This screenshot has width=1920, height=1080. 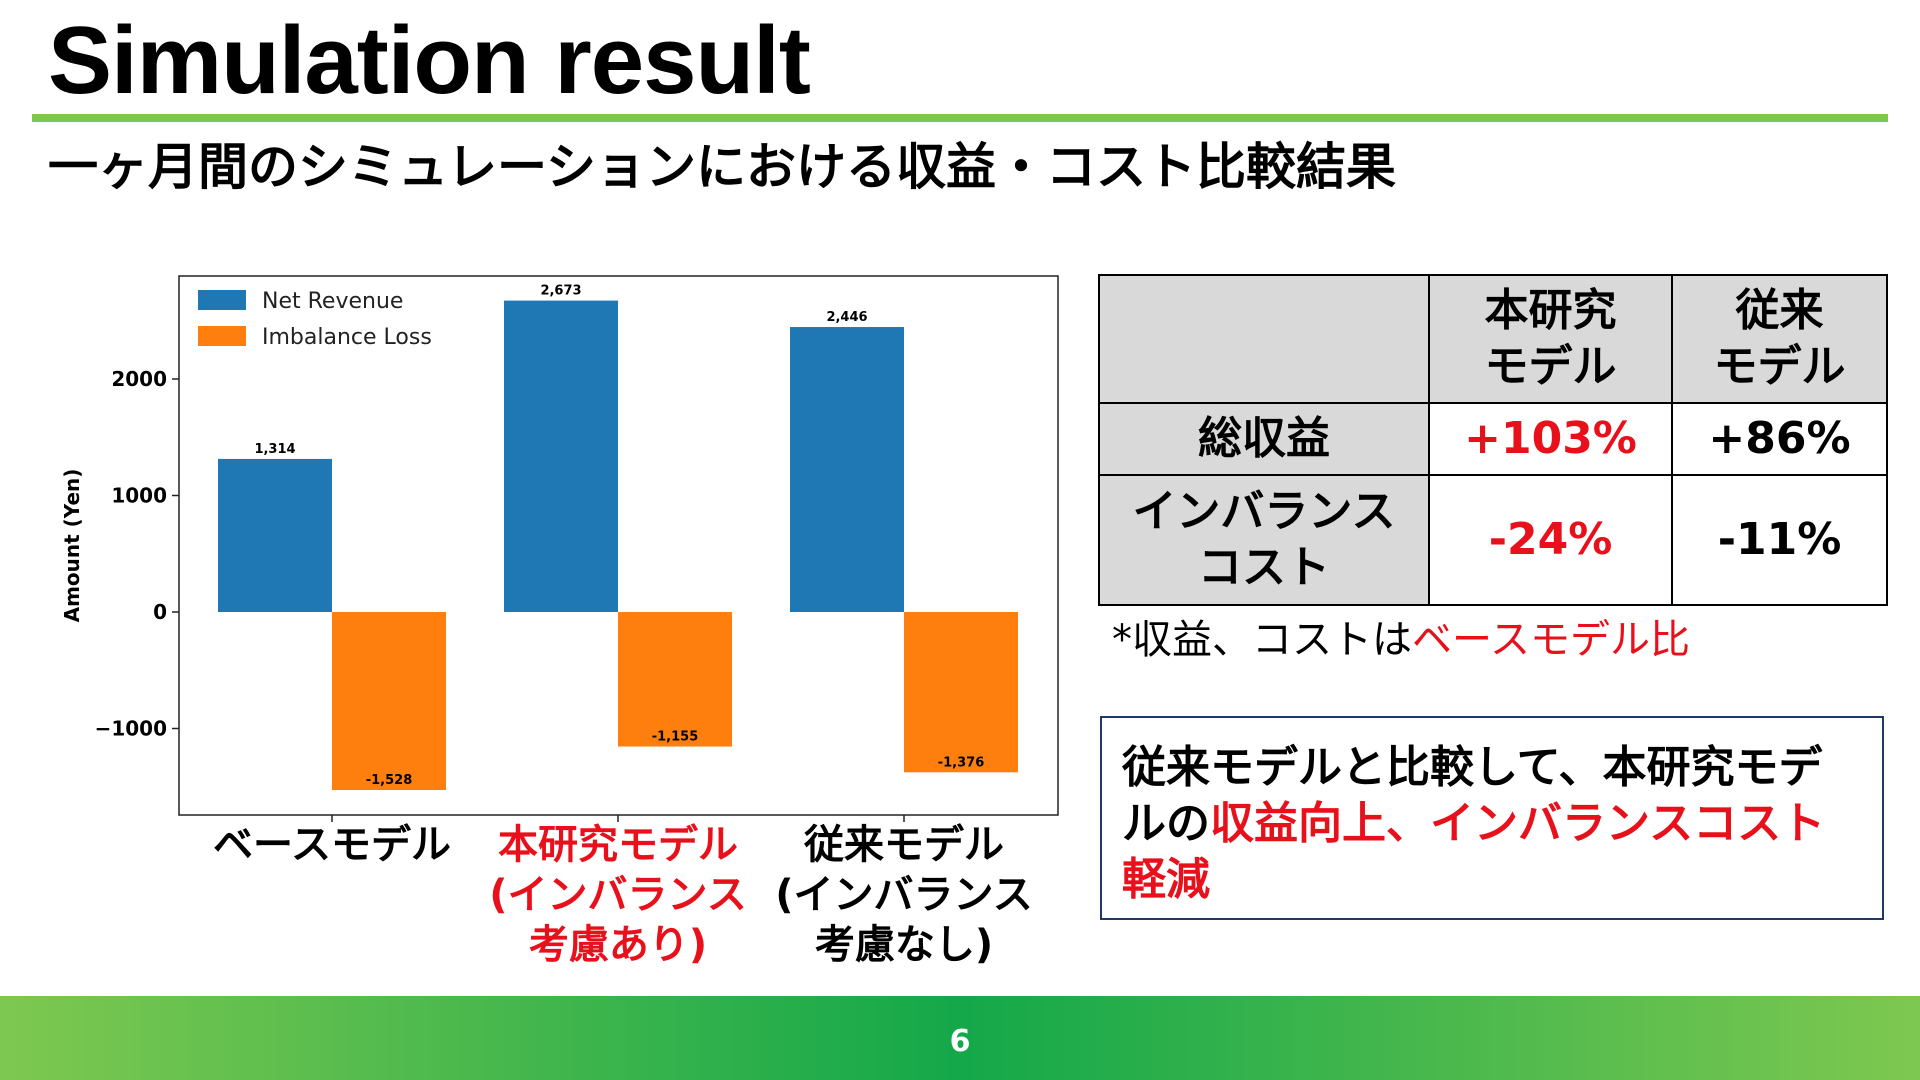 I want to click on y-tick-label-2: 0, so click(x=160, y=612).